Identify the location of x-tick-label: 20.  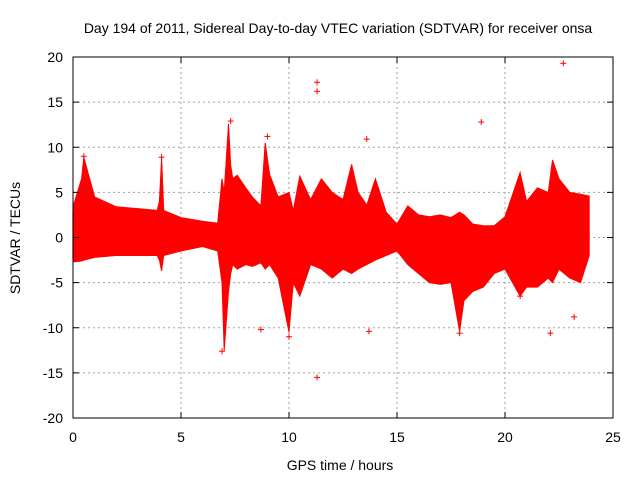
(505, 437).